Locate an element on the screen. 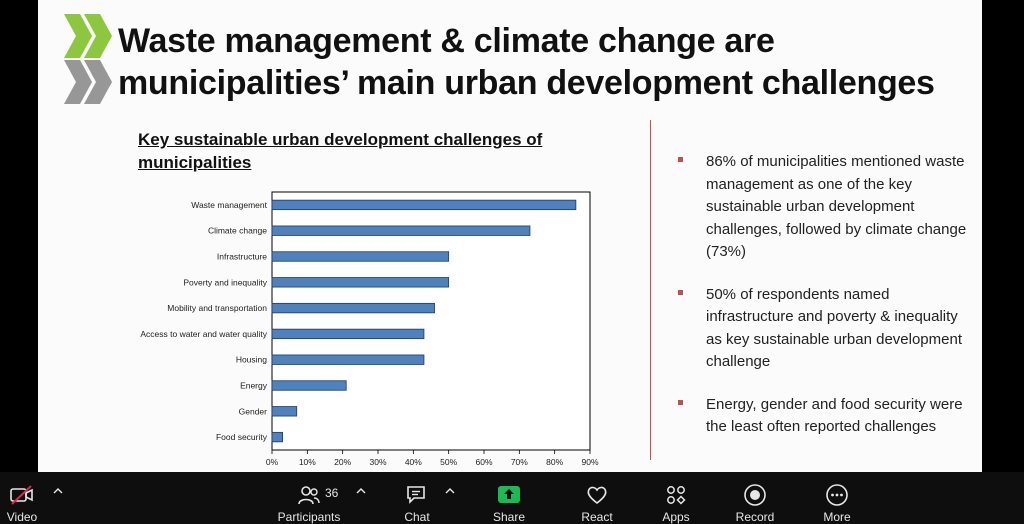  category-label: Food security is located at coordinates (242, 437).